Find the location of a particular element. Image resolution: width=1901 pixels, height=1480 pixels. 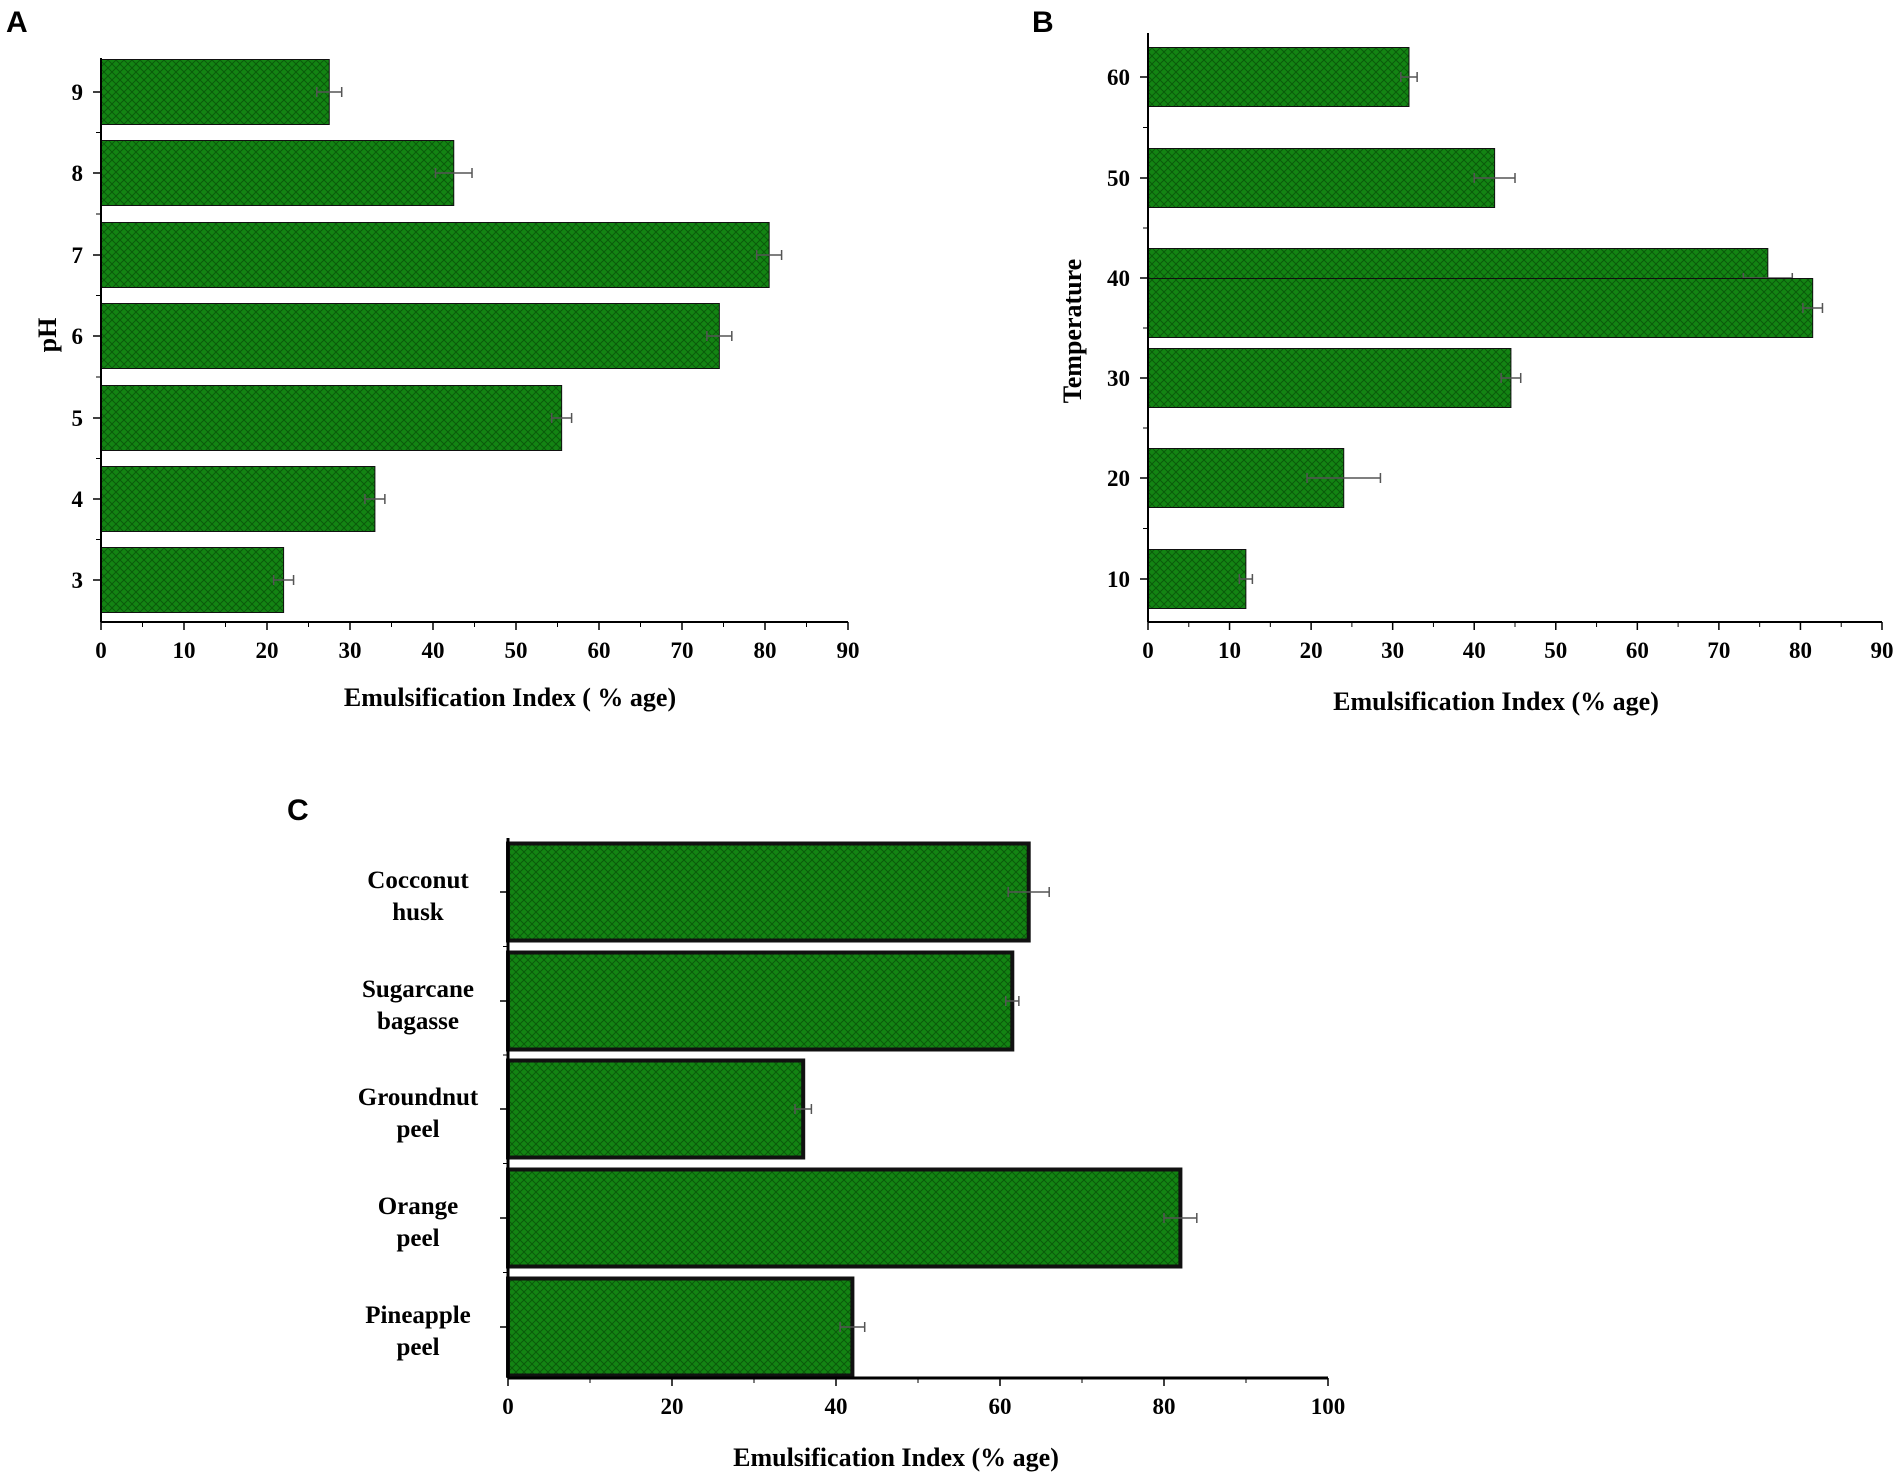

chart-a-x-tick-label-3: 30 is located at coordinates (350, 650).